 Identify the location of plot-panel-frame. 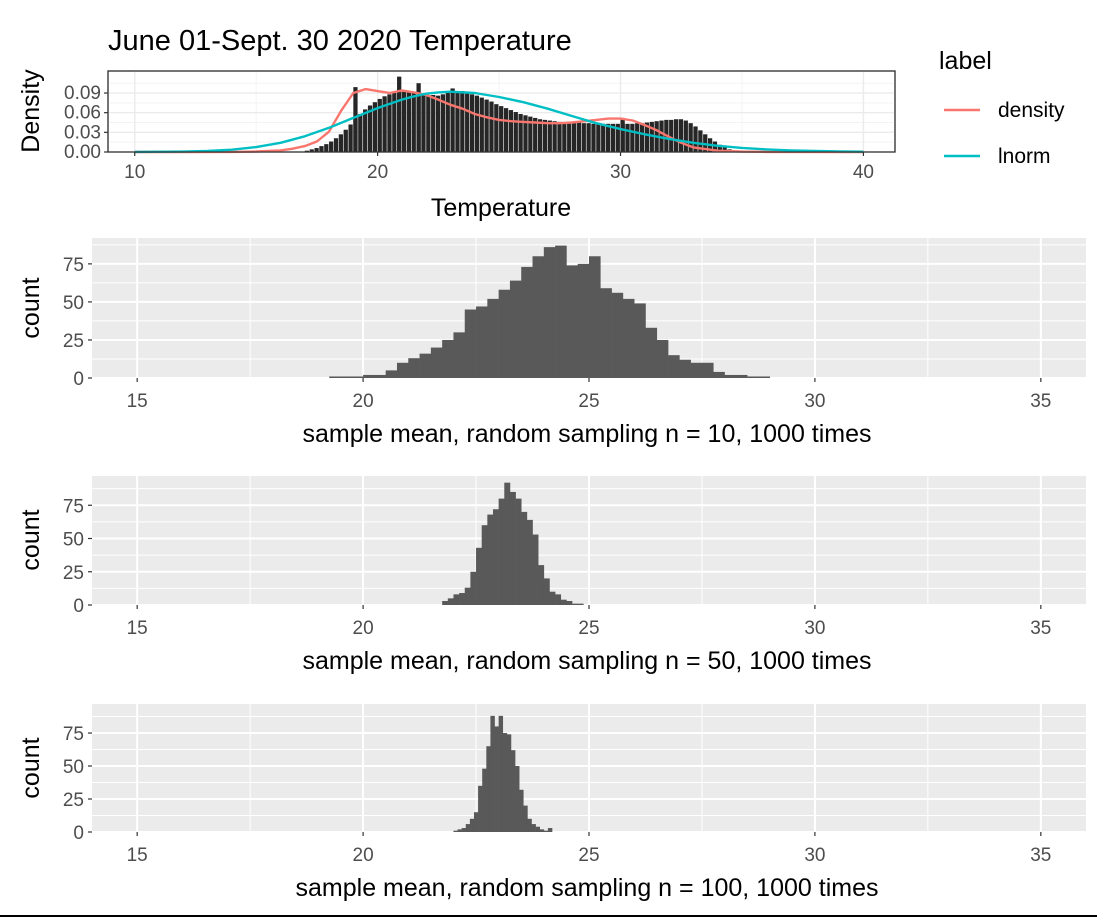
(501, 111).